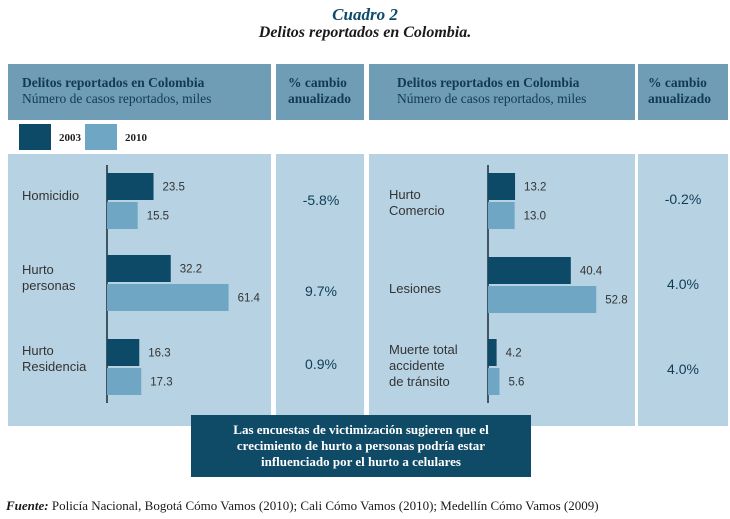  I want to click on right-header-title: Delitos reportados en Colombia, so click(488, 82).